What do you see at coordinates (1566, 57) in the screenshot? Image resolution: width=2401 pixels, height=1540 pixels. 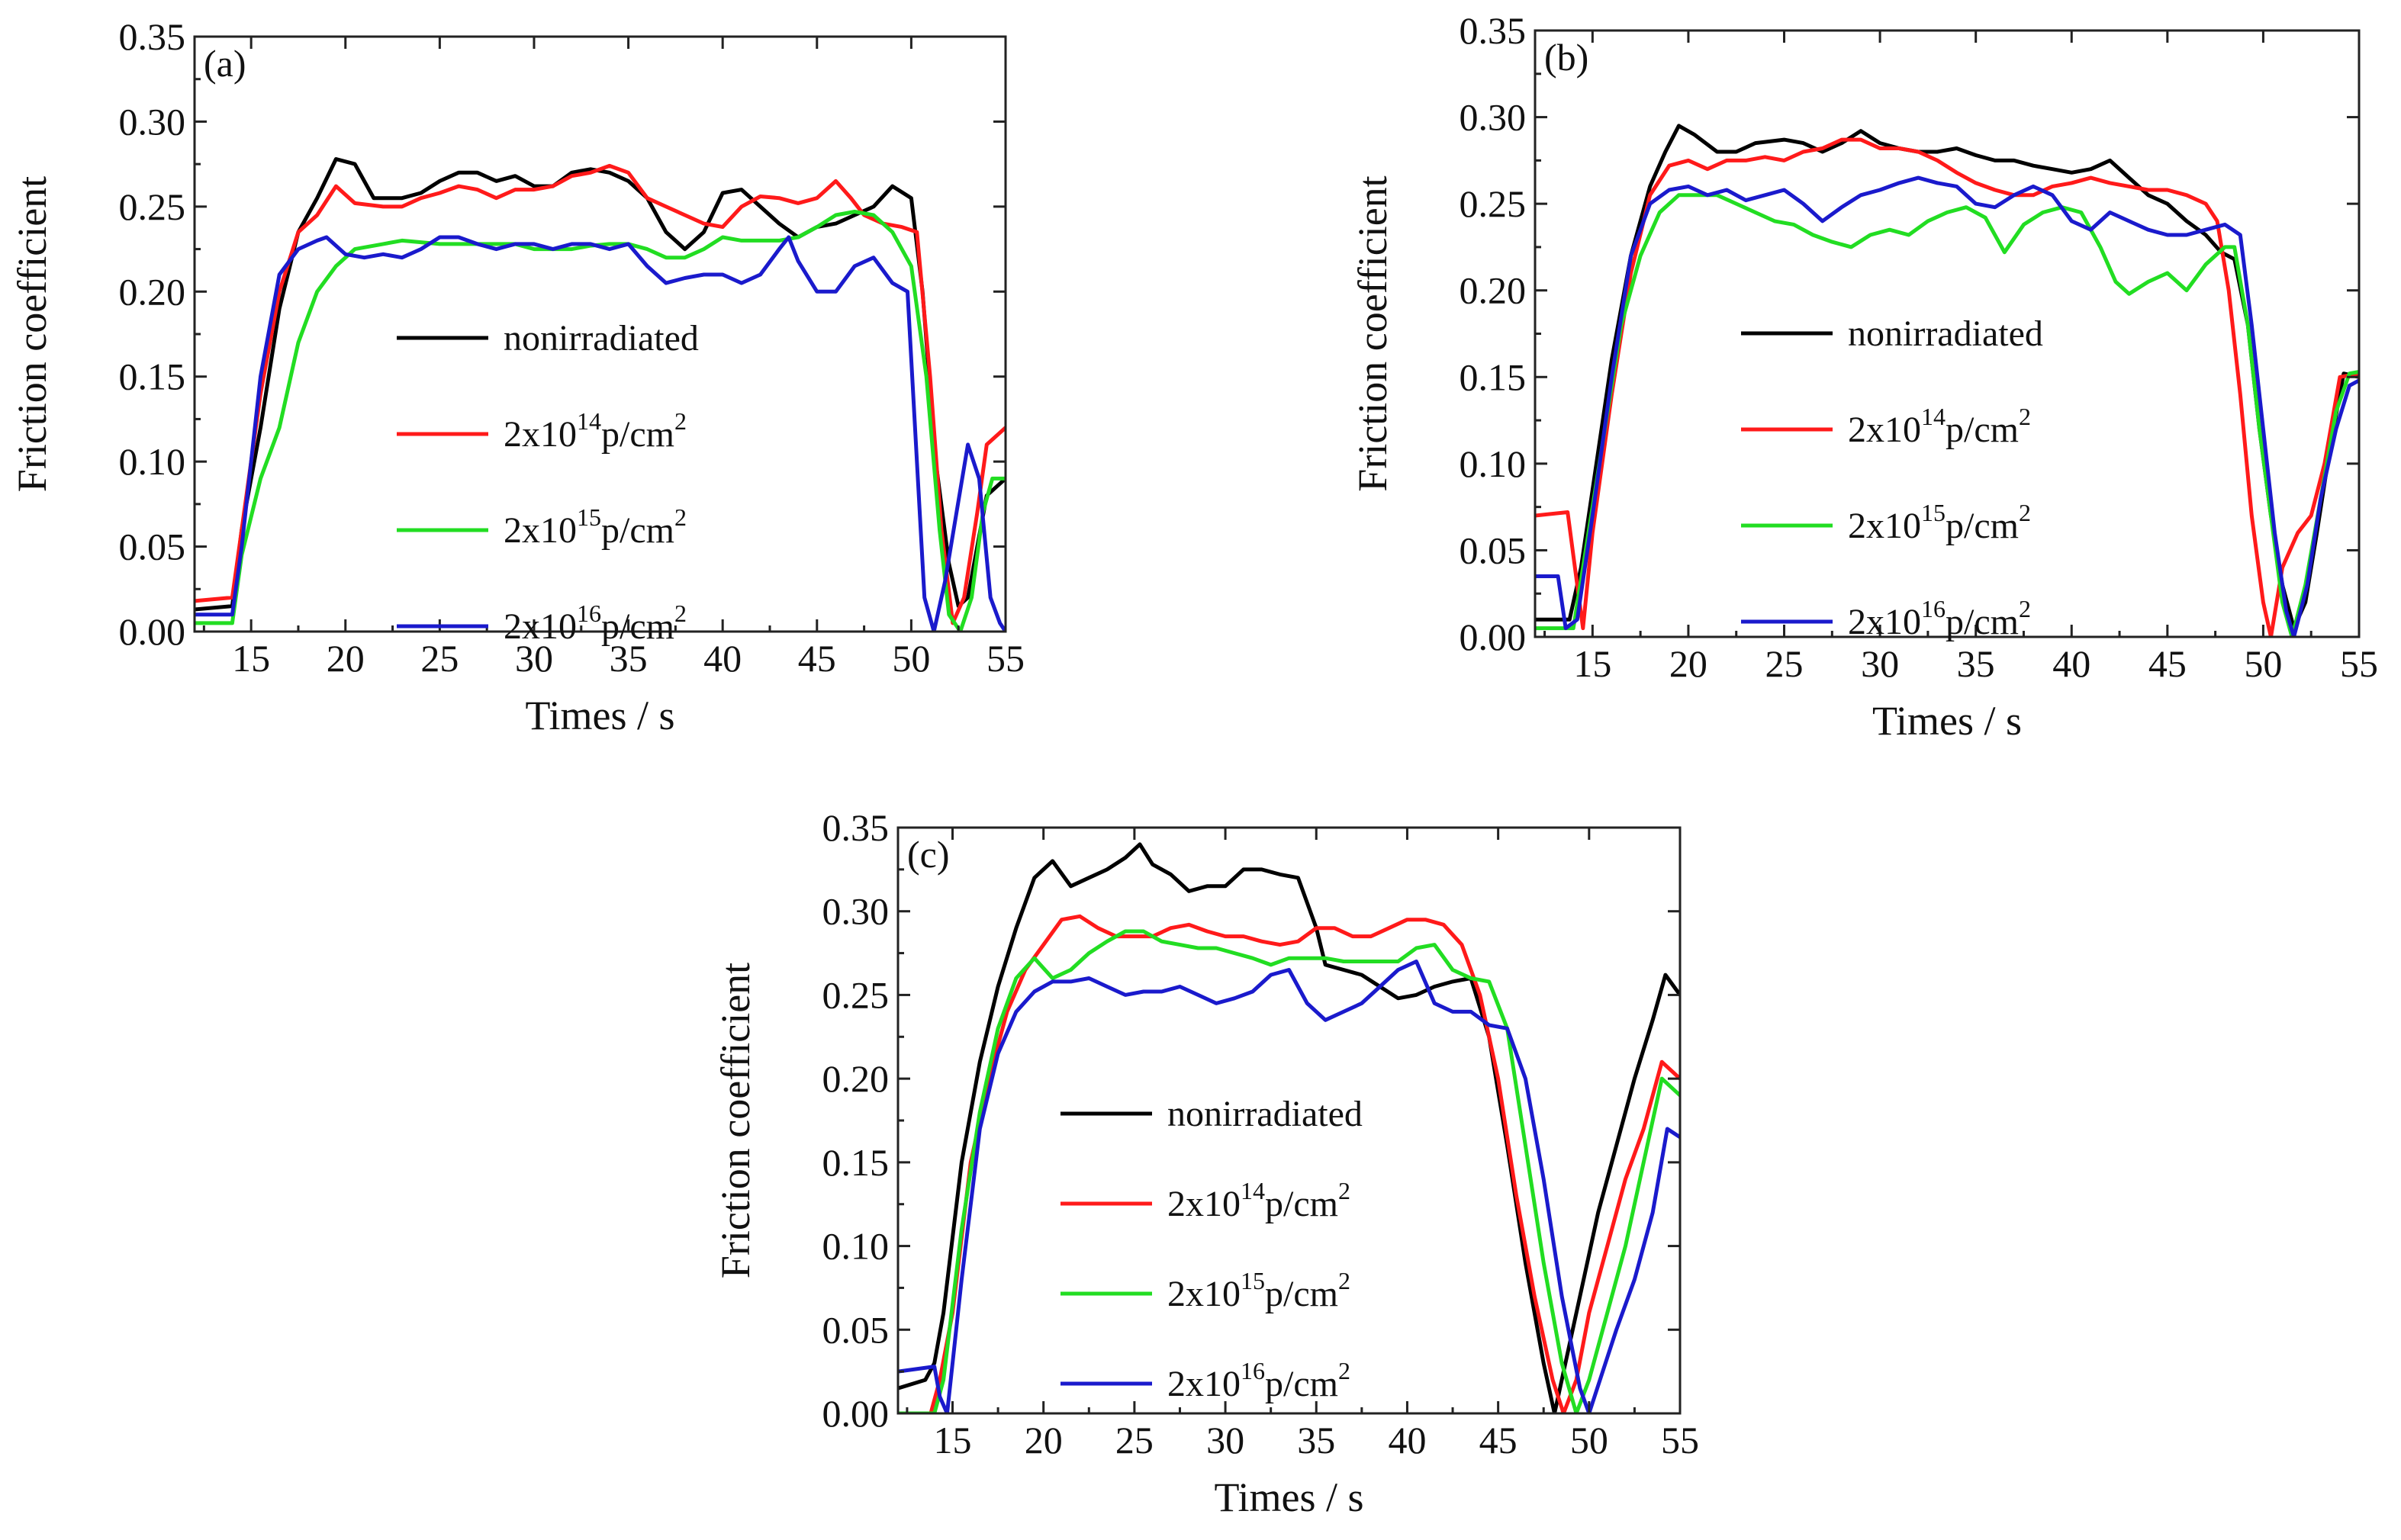 I see `panel-label: (b)` at bounding box center [1566, 57].